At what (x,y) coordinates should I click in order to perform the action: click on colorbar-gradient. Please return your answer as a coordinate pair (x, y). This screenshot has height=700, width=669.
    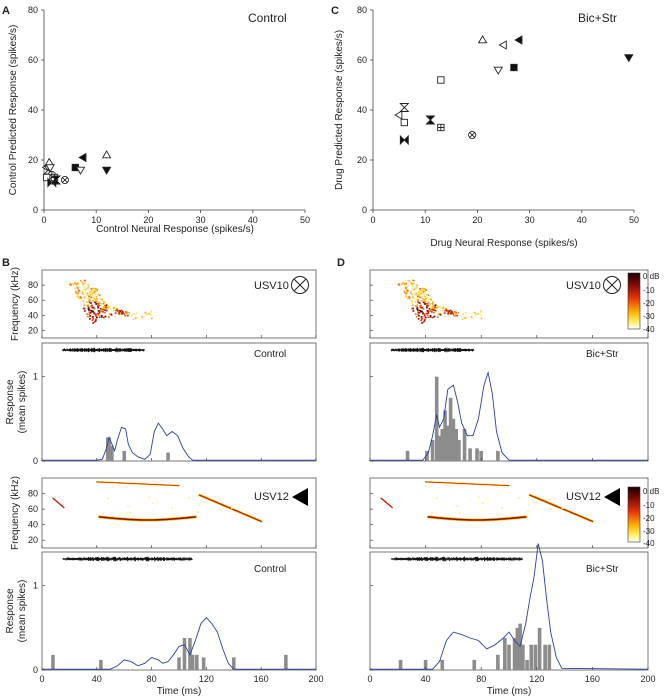
    Looking at the image, I should click on (634, 514).